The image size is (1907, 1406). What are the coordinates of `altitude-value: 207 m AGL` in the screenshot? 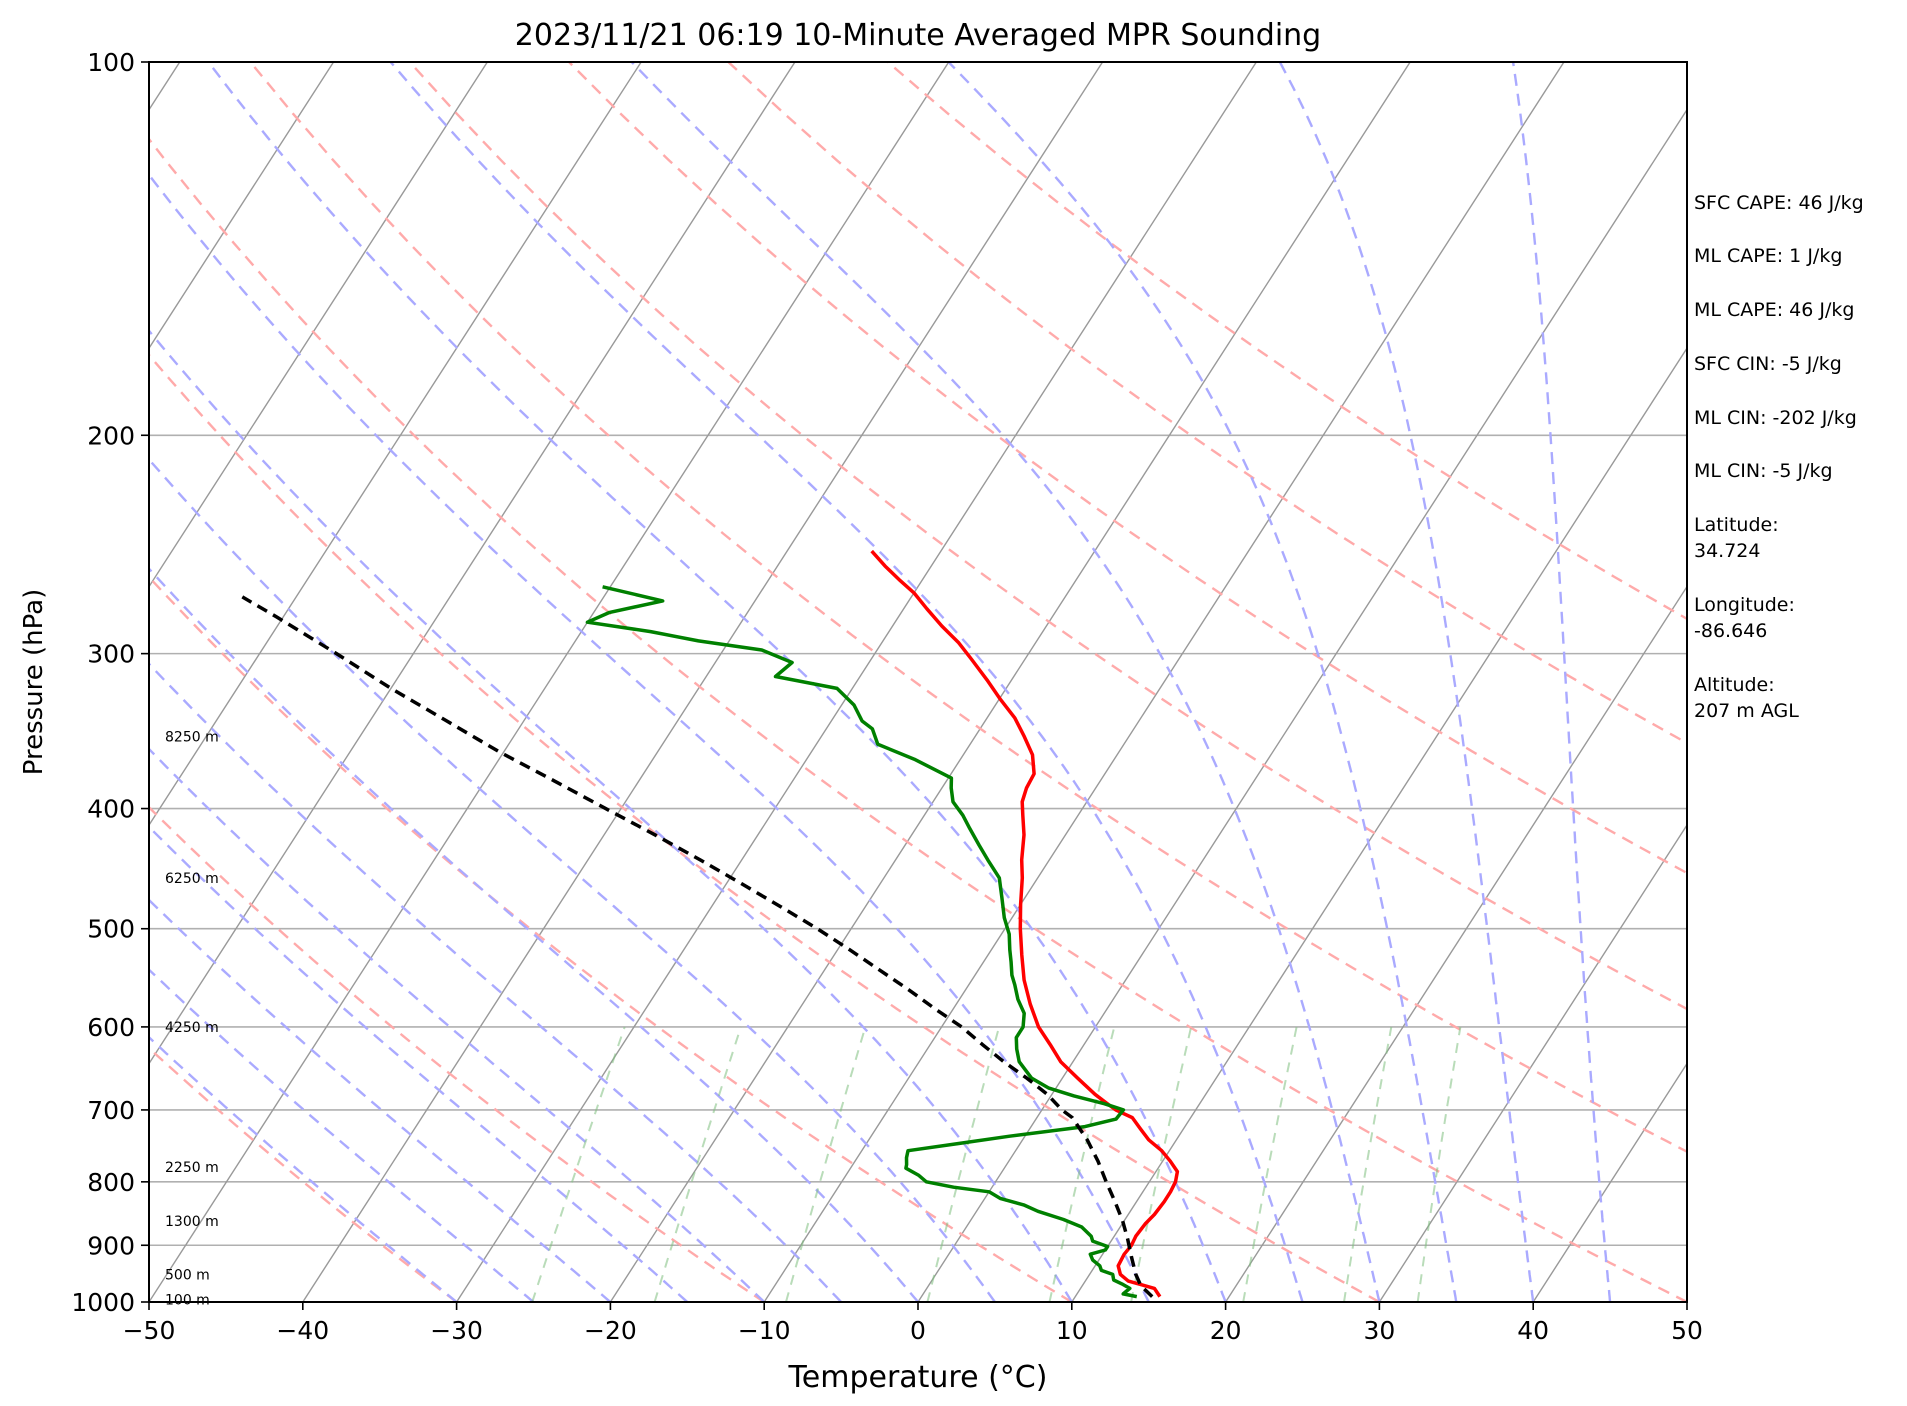 It's located at (1746, 711).